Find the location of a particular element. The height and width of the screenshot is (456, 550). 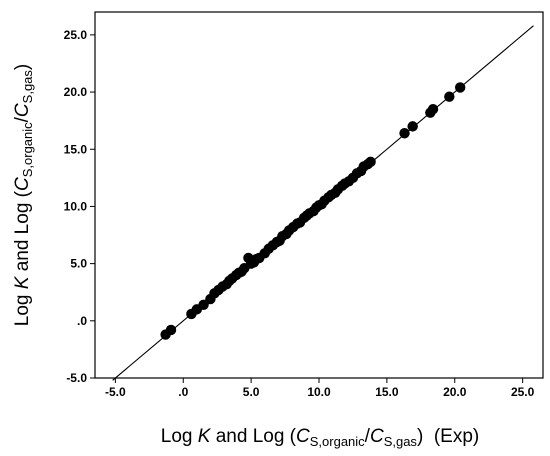

y-axis-ticks: -5.0 .0 5.0 10.0 15.0 20.0 25.0 is located at coordinates (79, 206).